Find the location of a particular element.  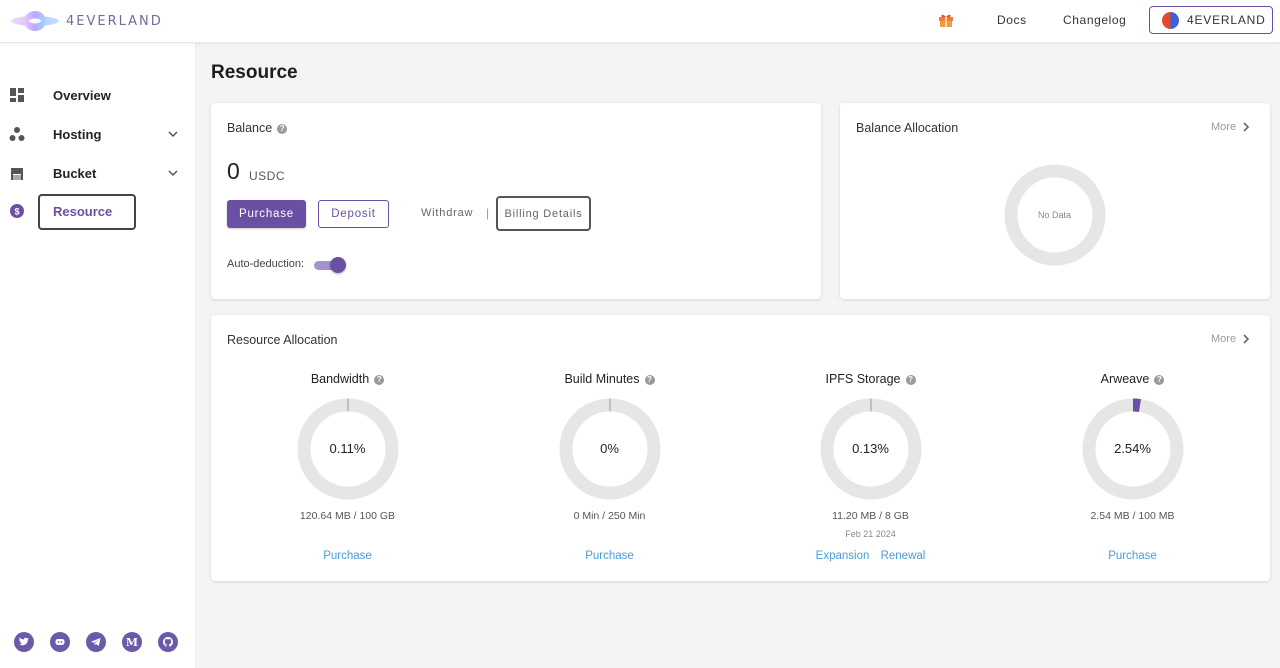

balance-title-text: Balance is located at coordinates (250, 128).